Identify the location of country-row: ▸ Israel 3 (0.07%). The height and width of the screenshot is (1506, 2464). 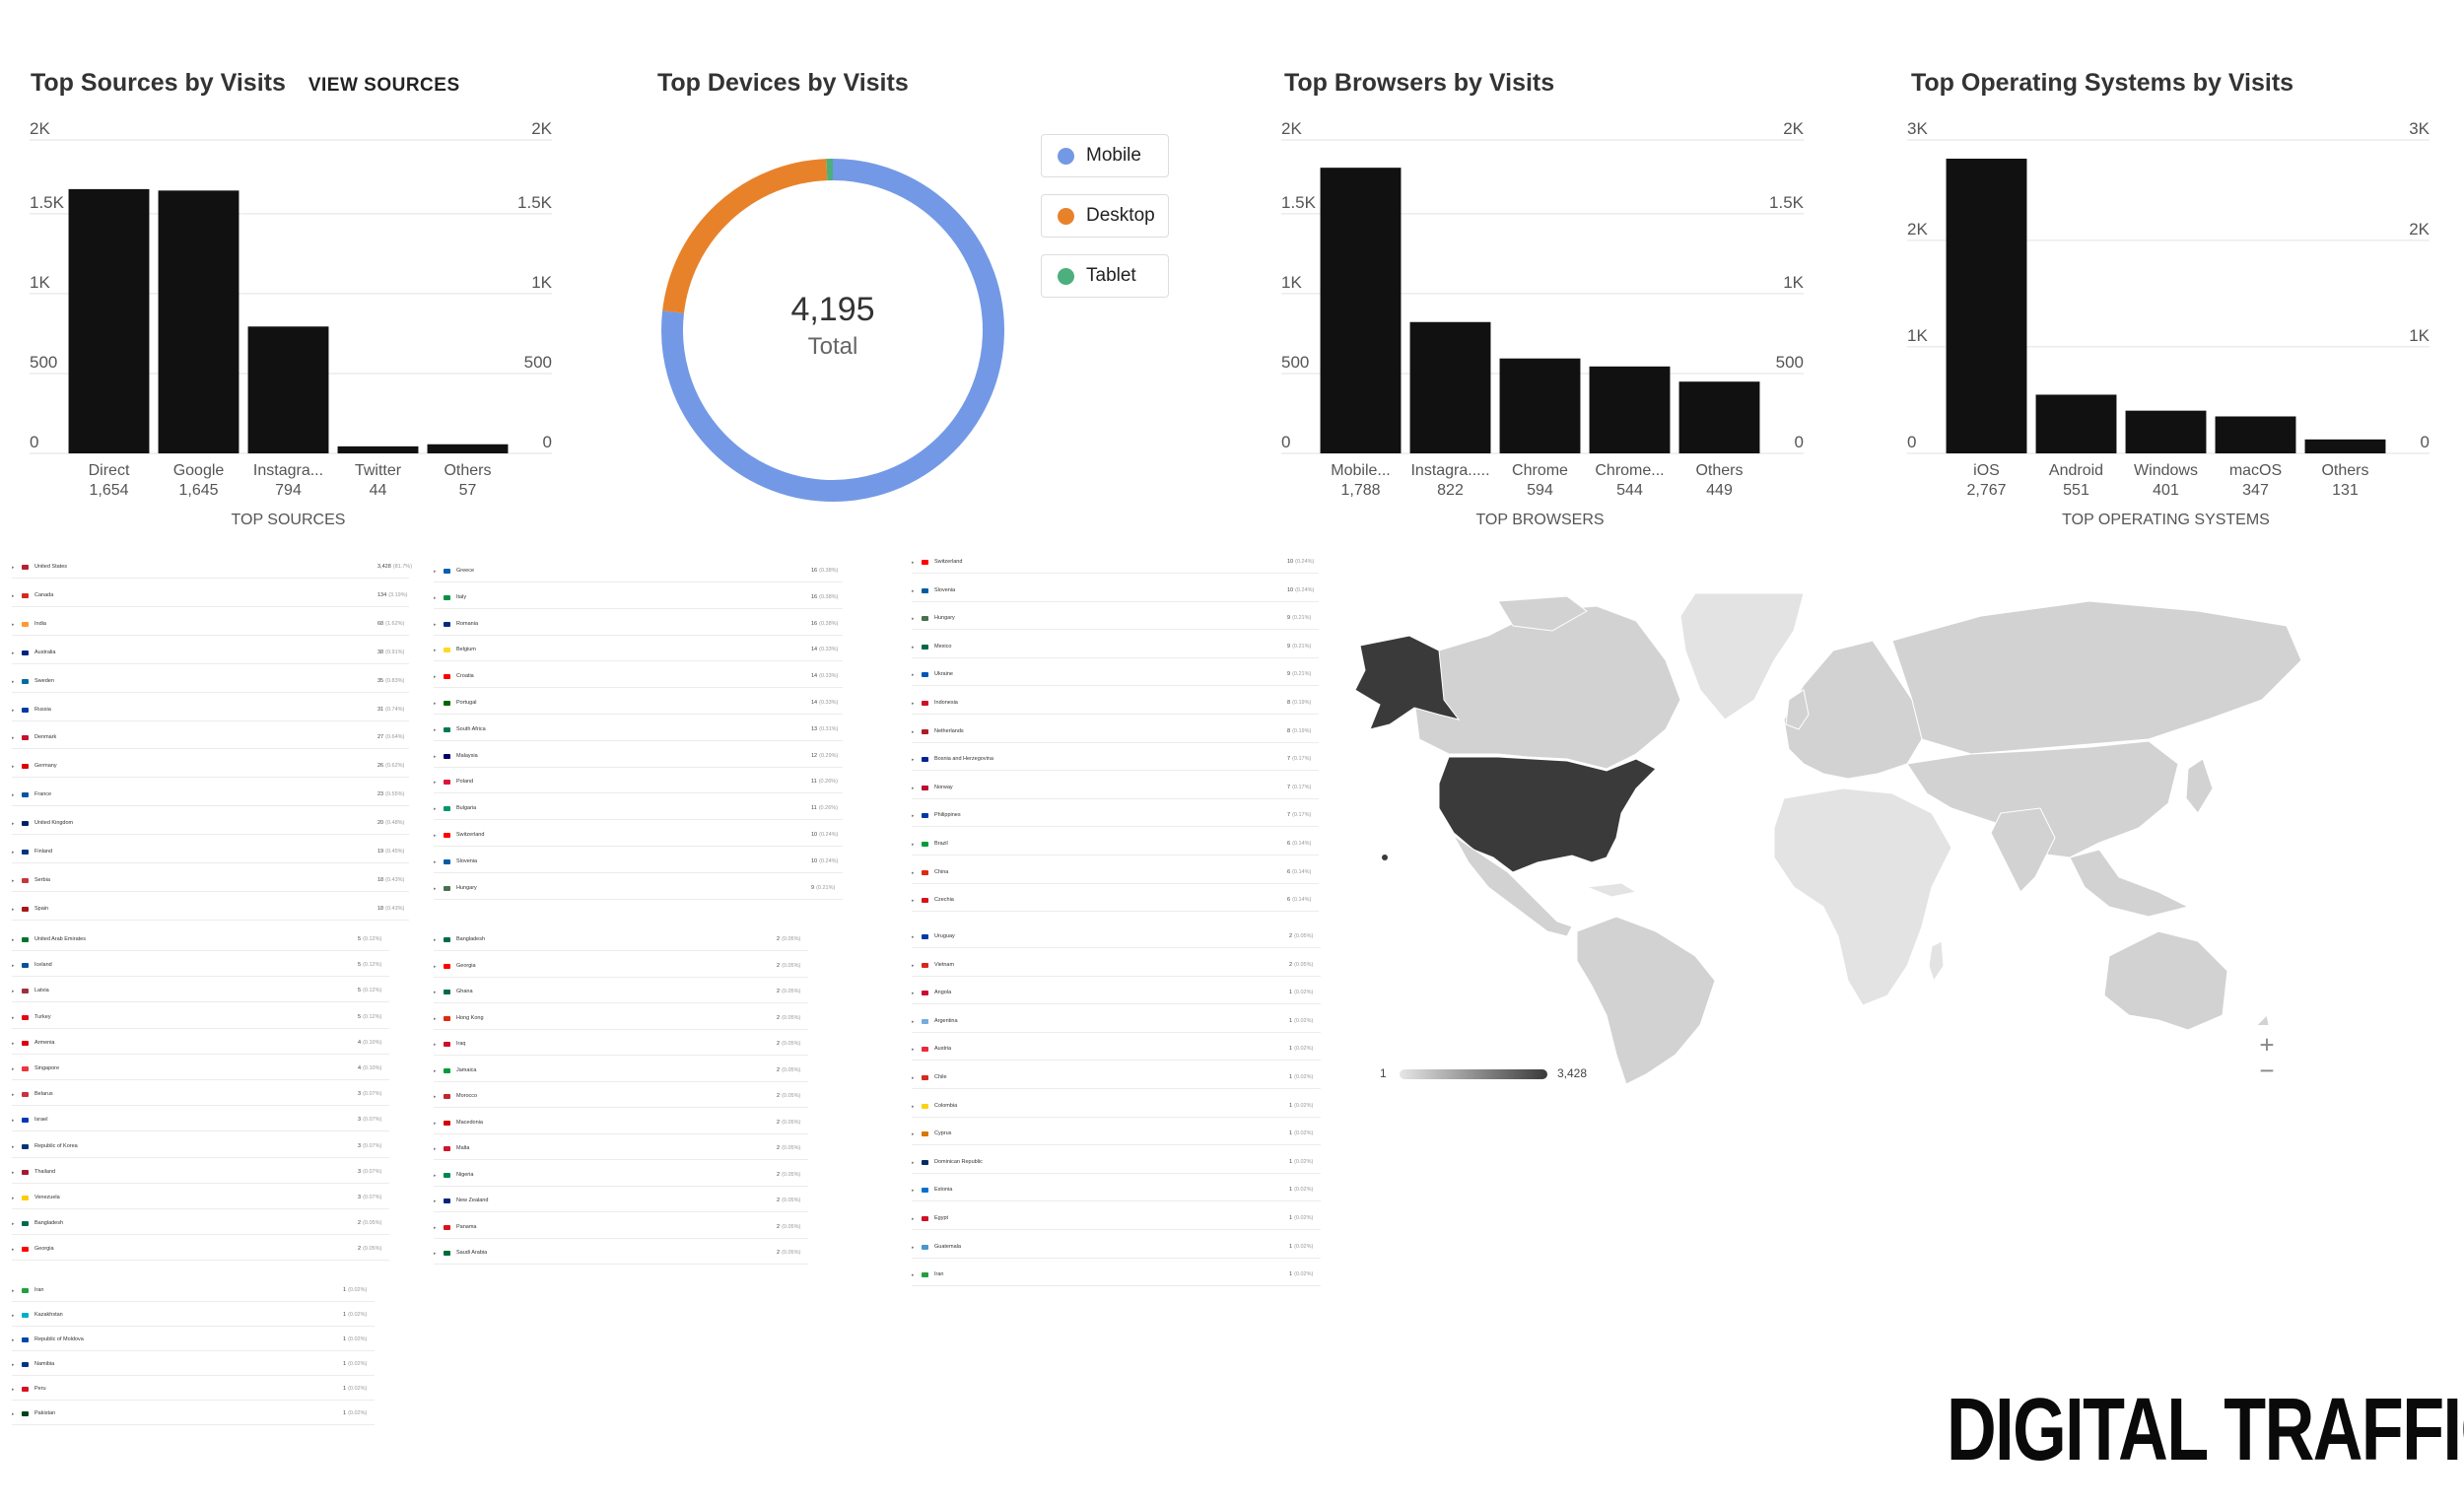
(200, 1120).